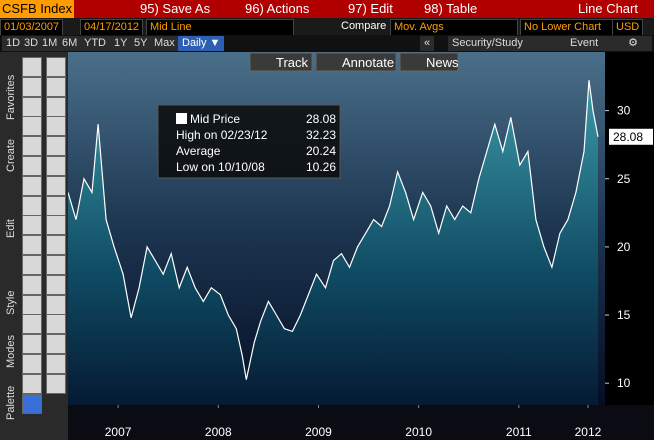  What do you see at coordinates (220, 167) in the screenshot?
I see `stat-label: Low on 10/10/08` at bounding box center [220, 167].